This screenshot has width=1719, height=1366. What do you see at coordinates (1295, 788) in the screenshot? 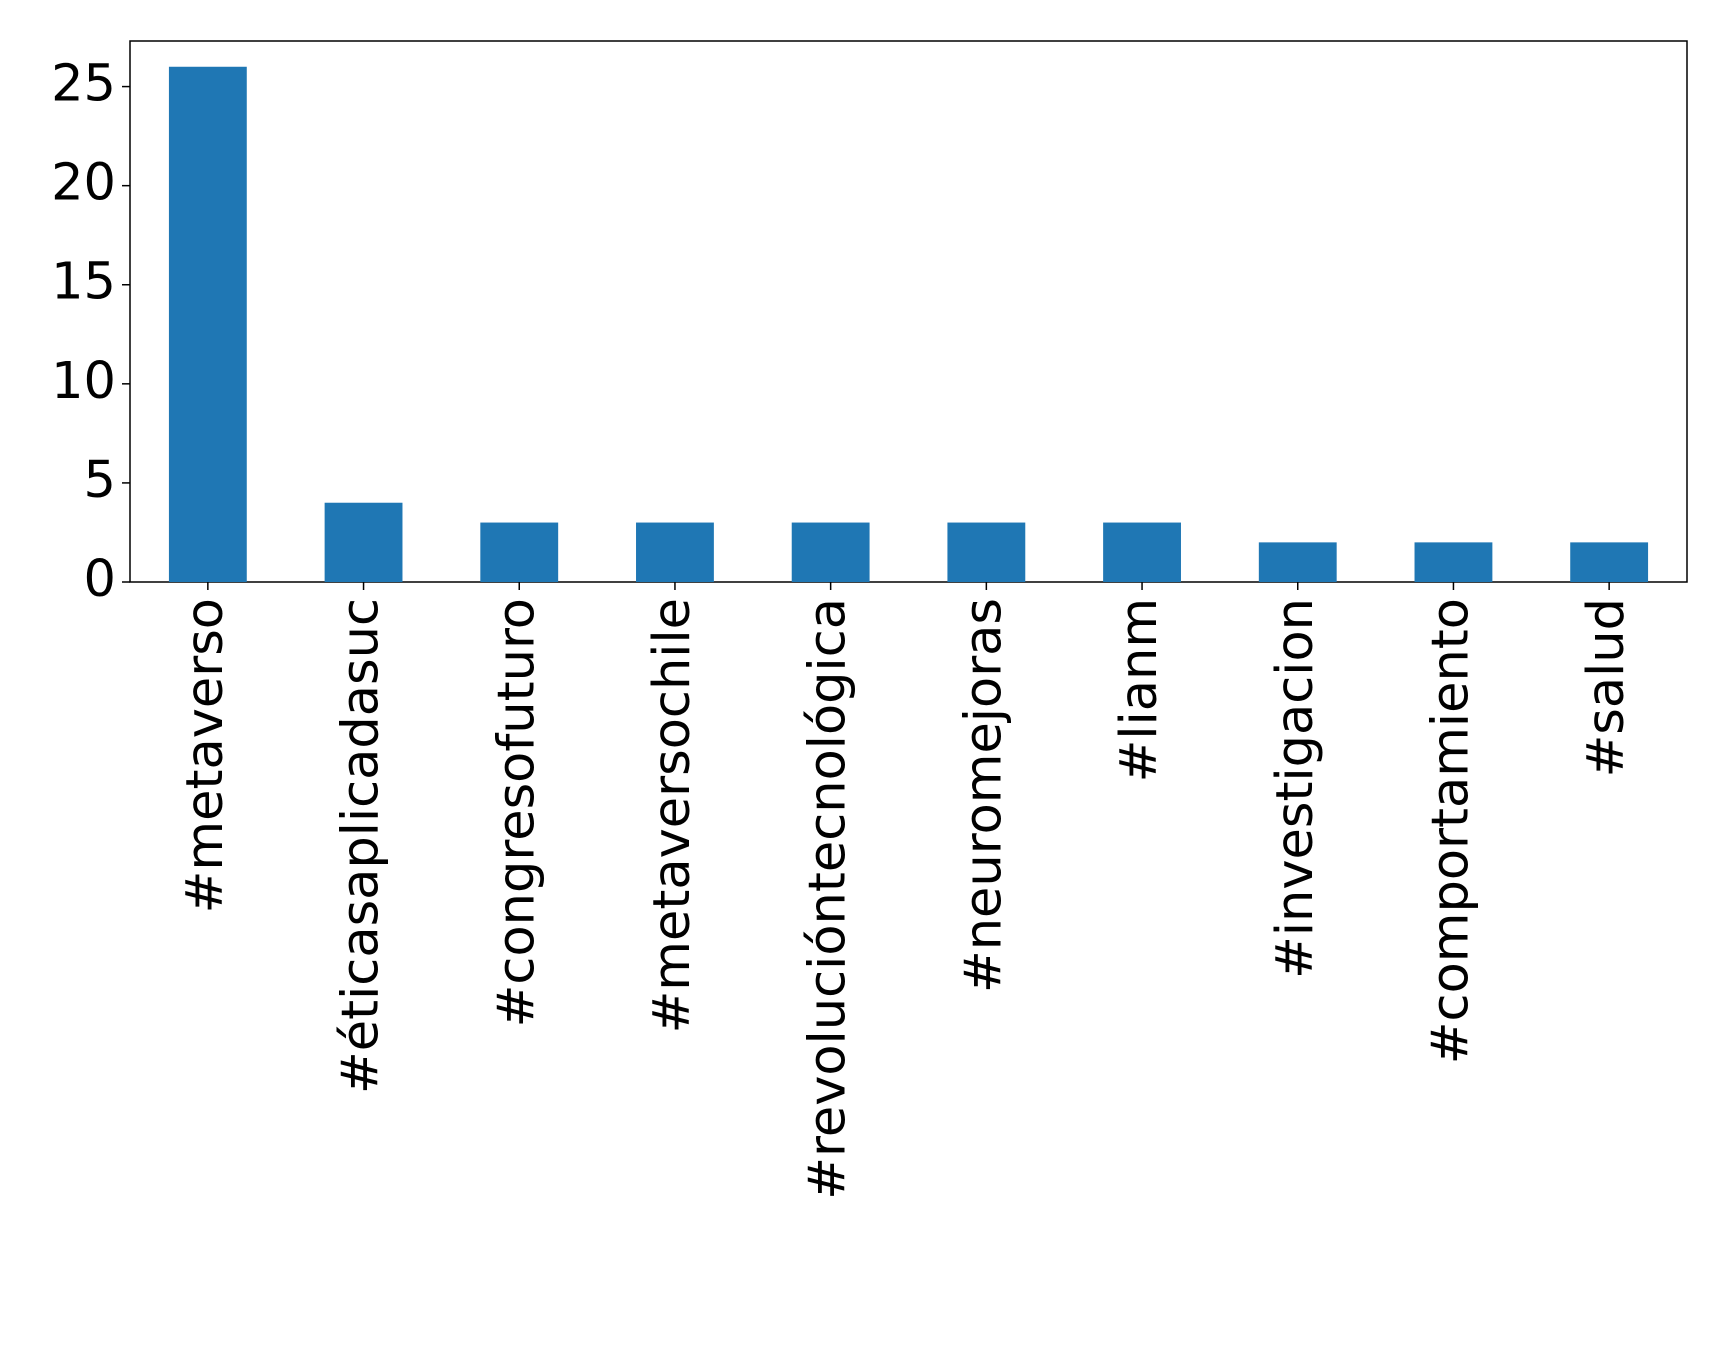
I see `x-tick-label: #investigacion` at bounding box center [1295, 788].